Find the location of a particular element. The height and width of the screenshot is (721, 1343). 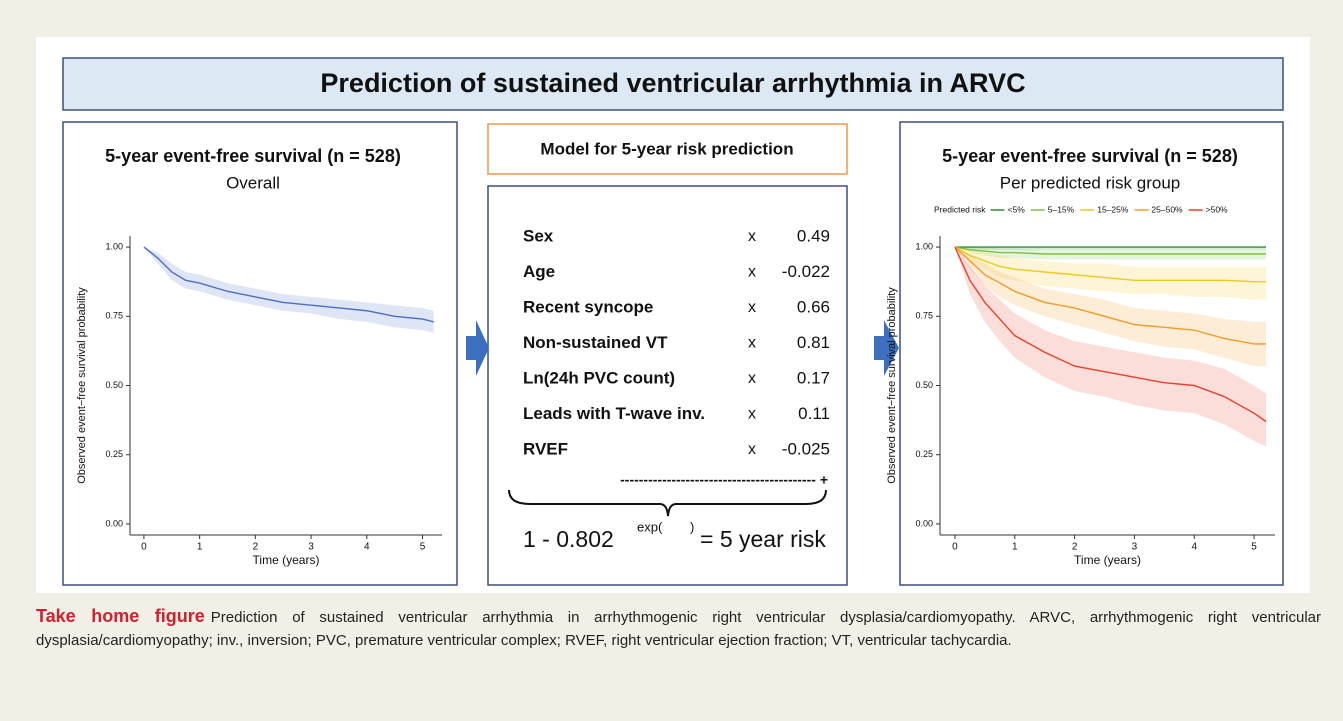

coefficient: -0.025 is located at coordinates (806, 448).